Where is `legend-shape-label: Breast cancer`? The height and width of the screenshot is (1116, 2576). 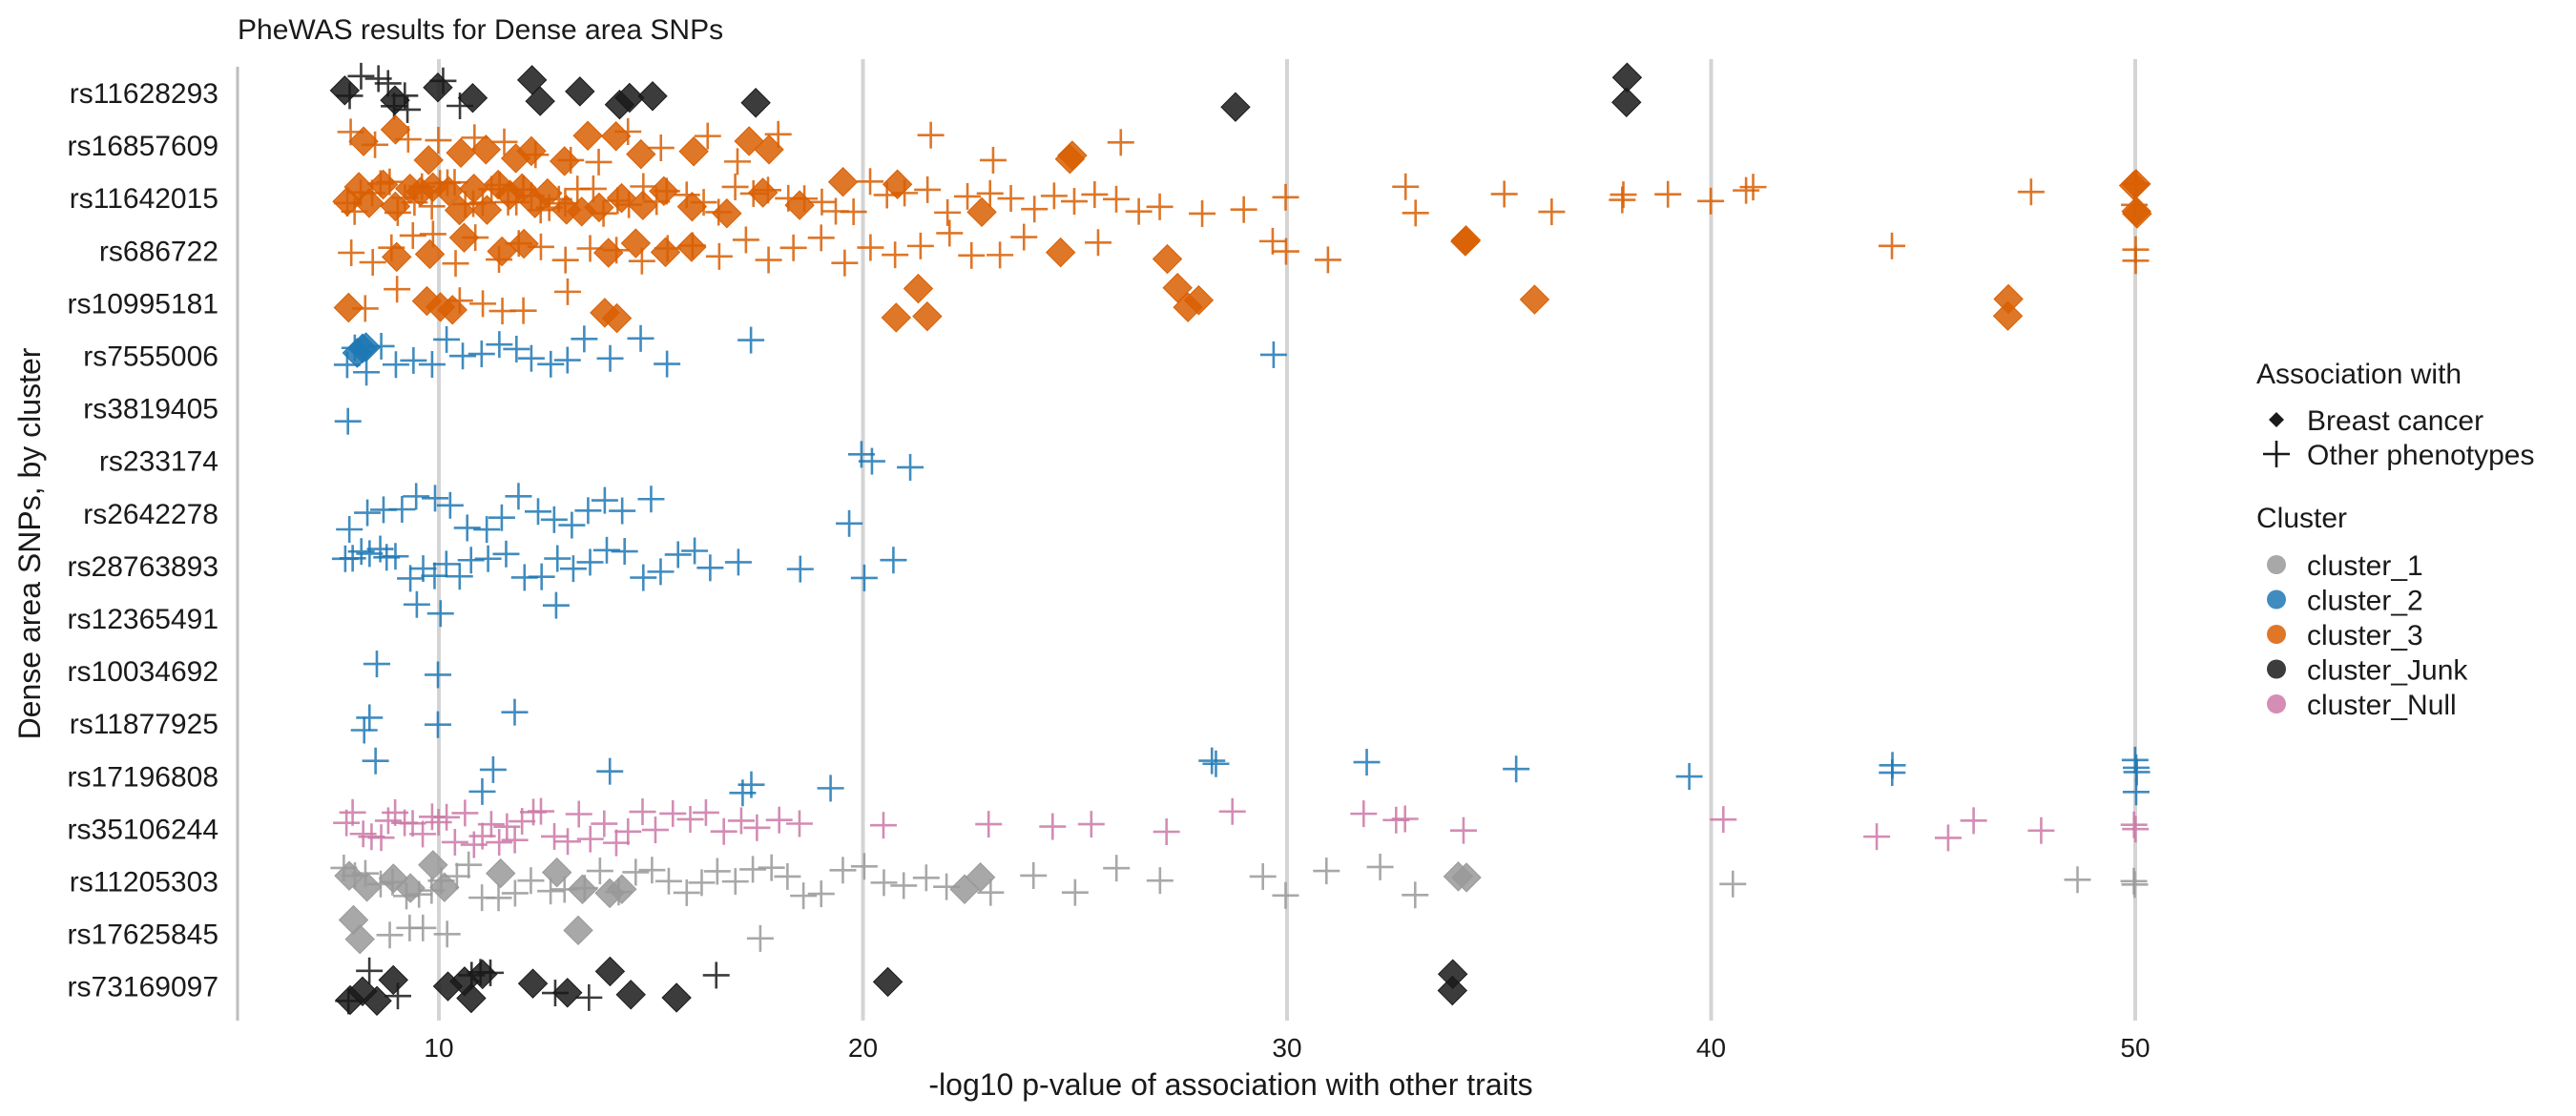
legend-shape-label: Breast cancer is located at coordinates (2395, 421).